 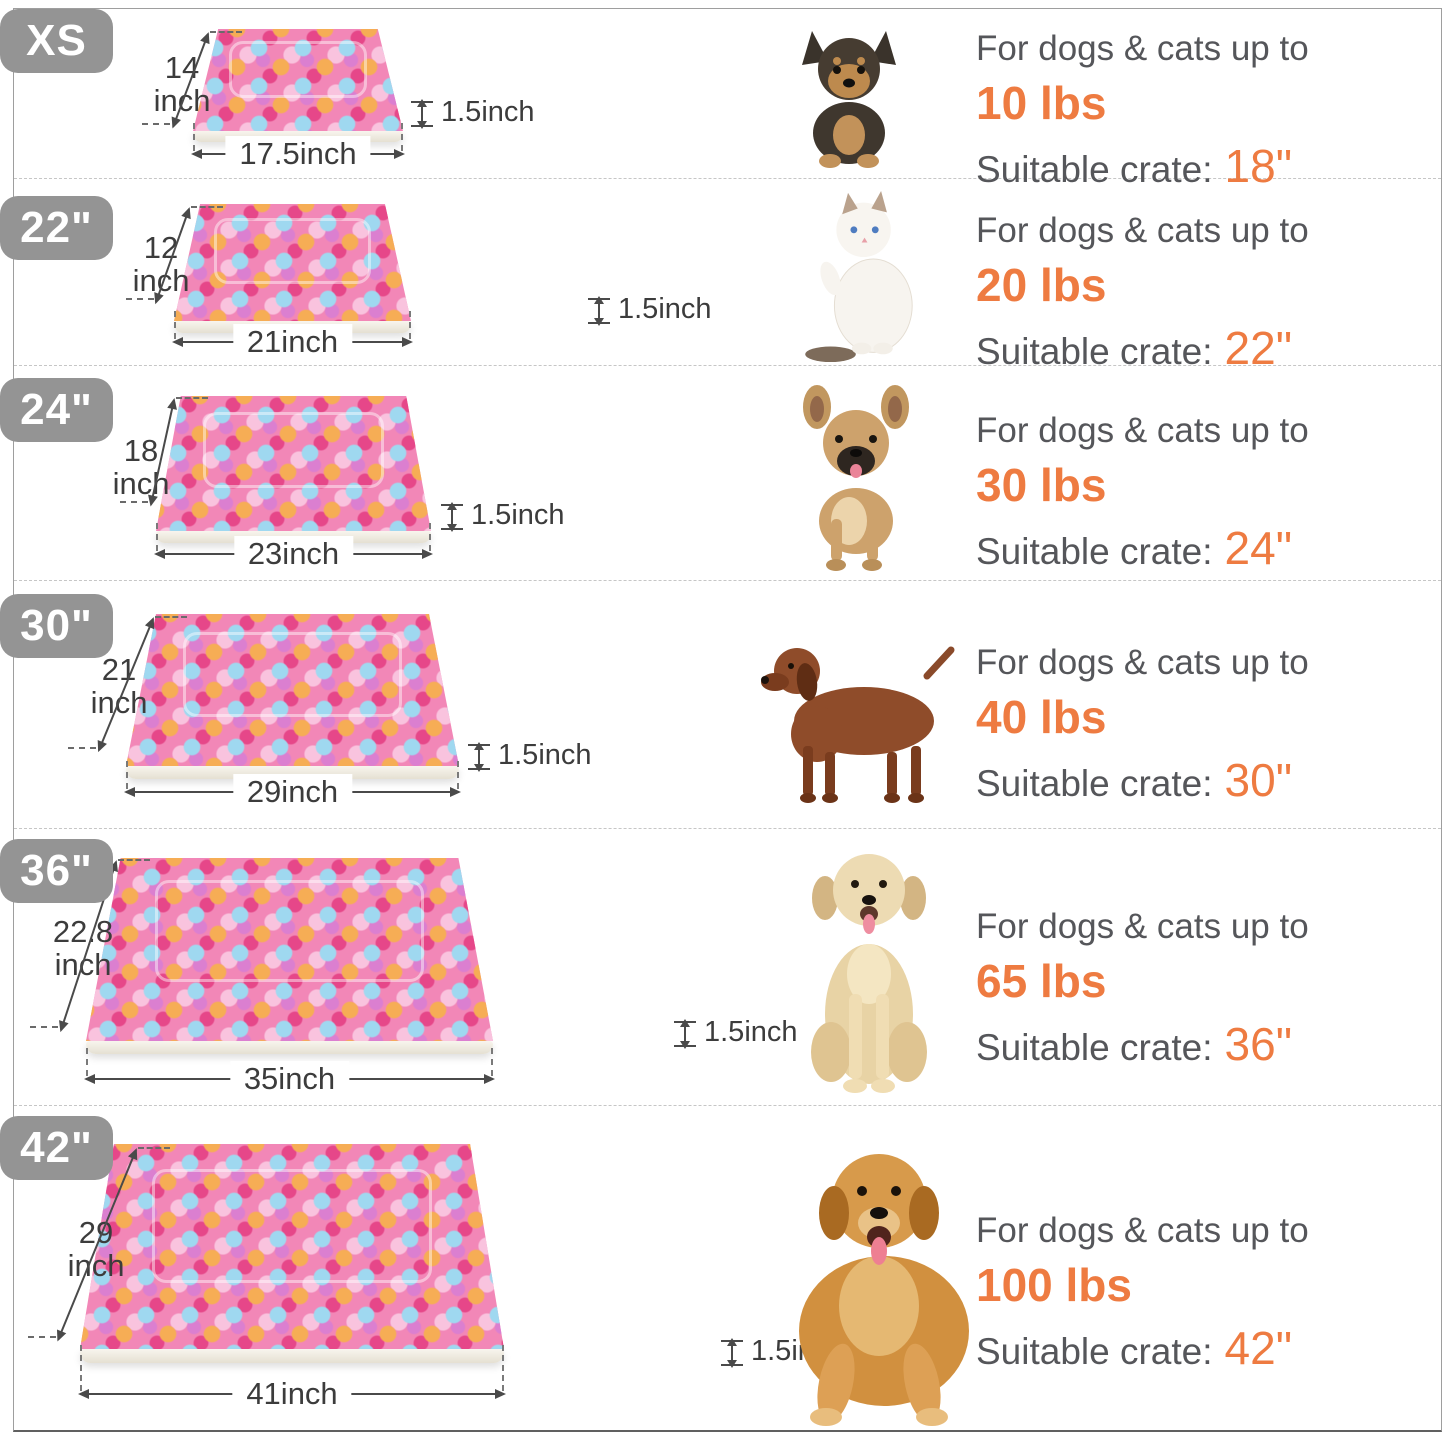 What do you see at coordinates (1258, 780) in the screenshot?
I see `crate-size: 30"` at bounding box center [1258, 780].